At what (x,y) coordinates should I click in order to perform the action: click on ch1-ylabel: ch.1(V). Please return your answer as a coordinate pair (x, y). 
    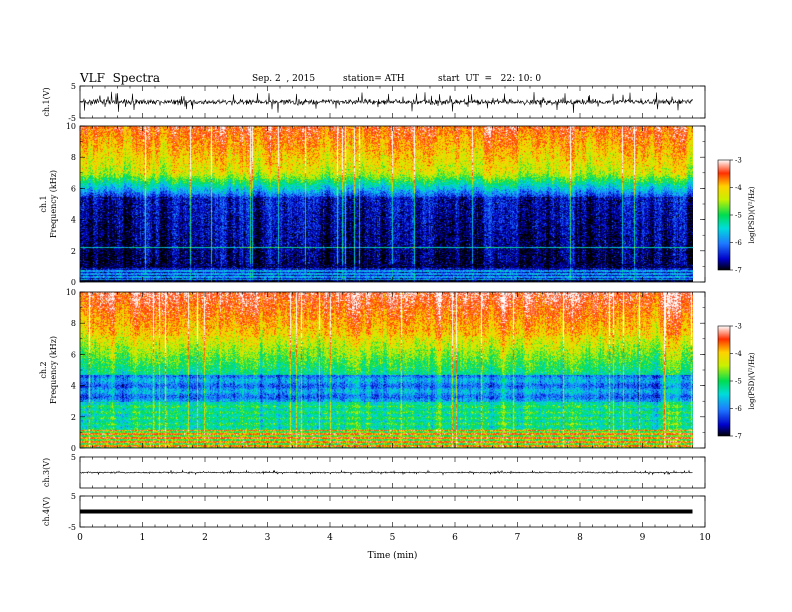
    Looking at the image, I should click on (46, 101).